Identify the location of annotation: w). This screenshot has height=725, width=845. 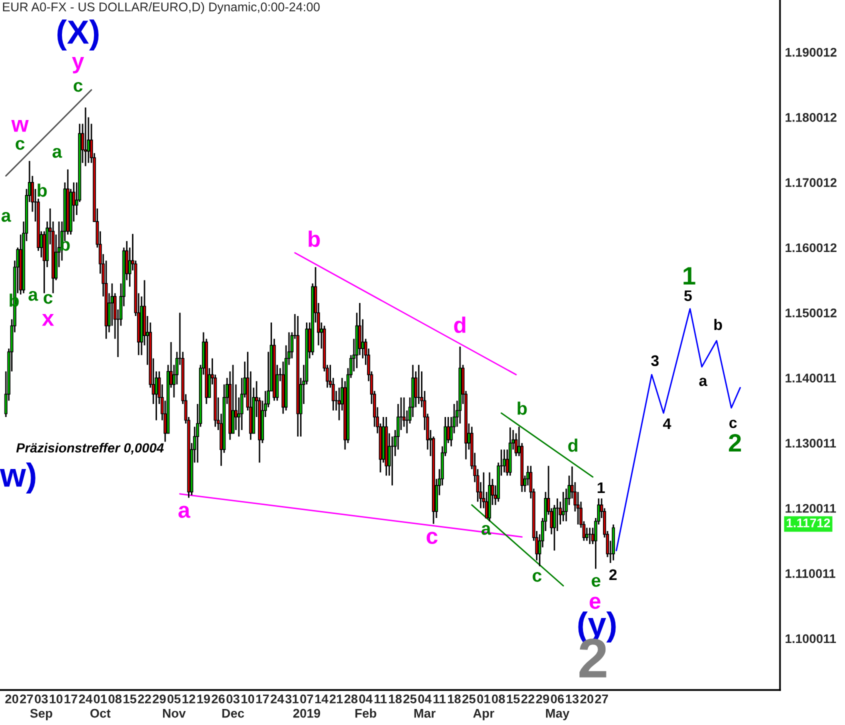
(18, 478).